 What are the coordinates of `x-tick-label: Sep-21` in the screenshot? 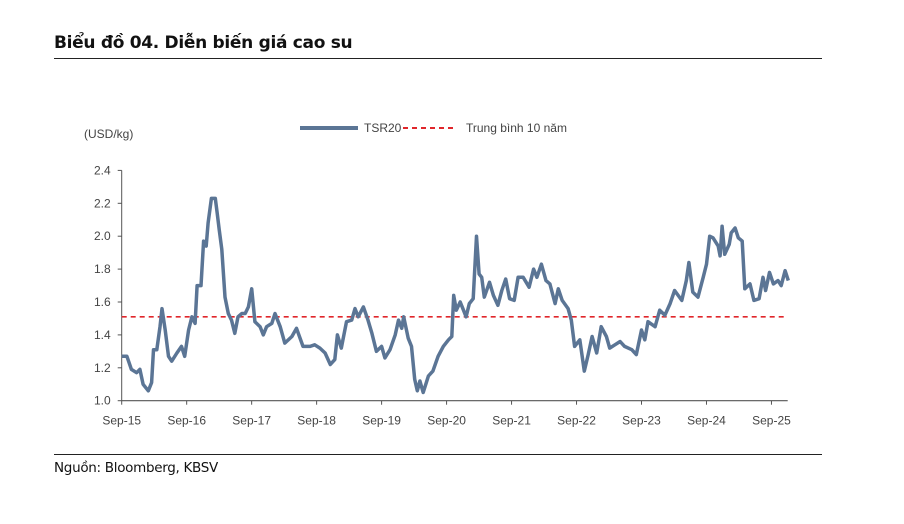 It's located at (511, 421).